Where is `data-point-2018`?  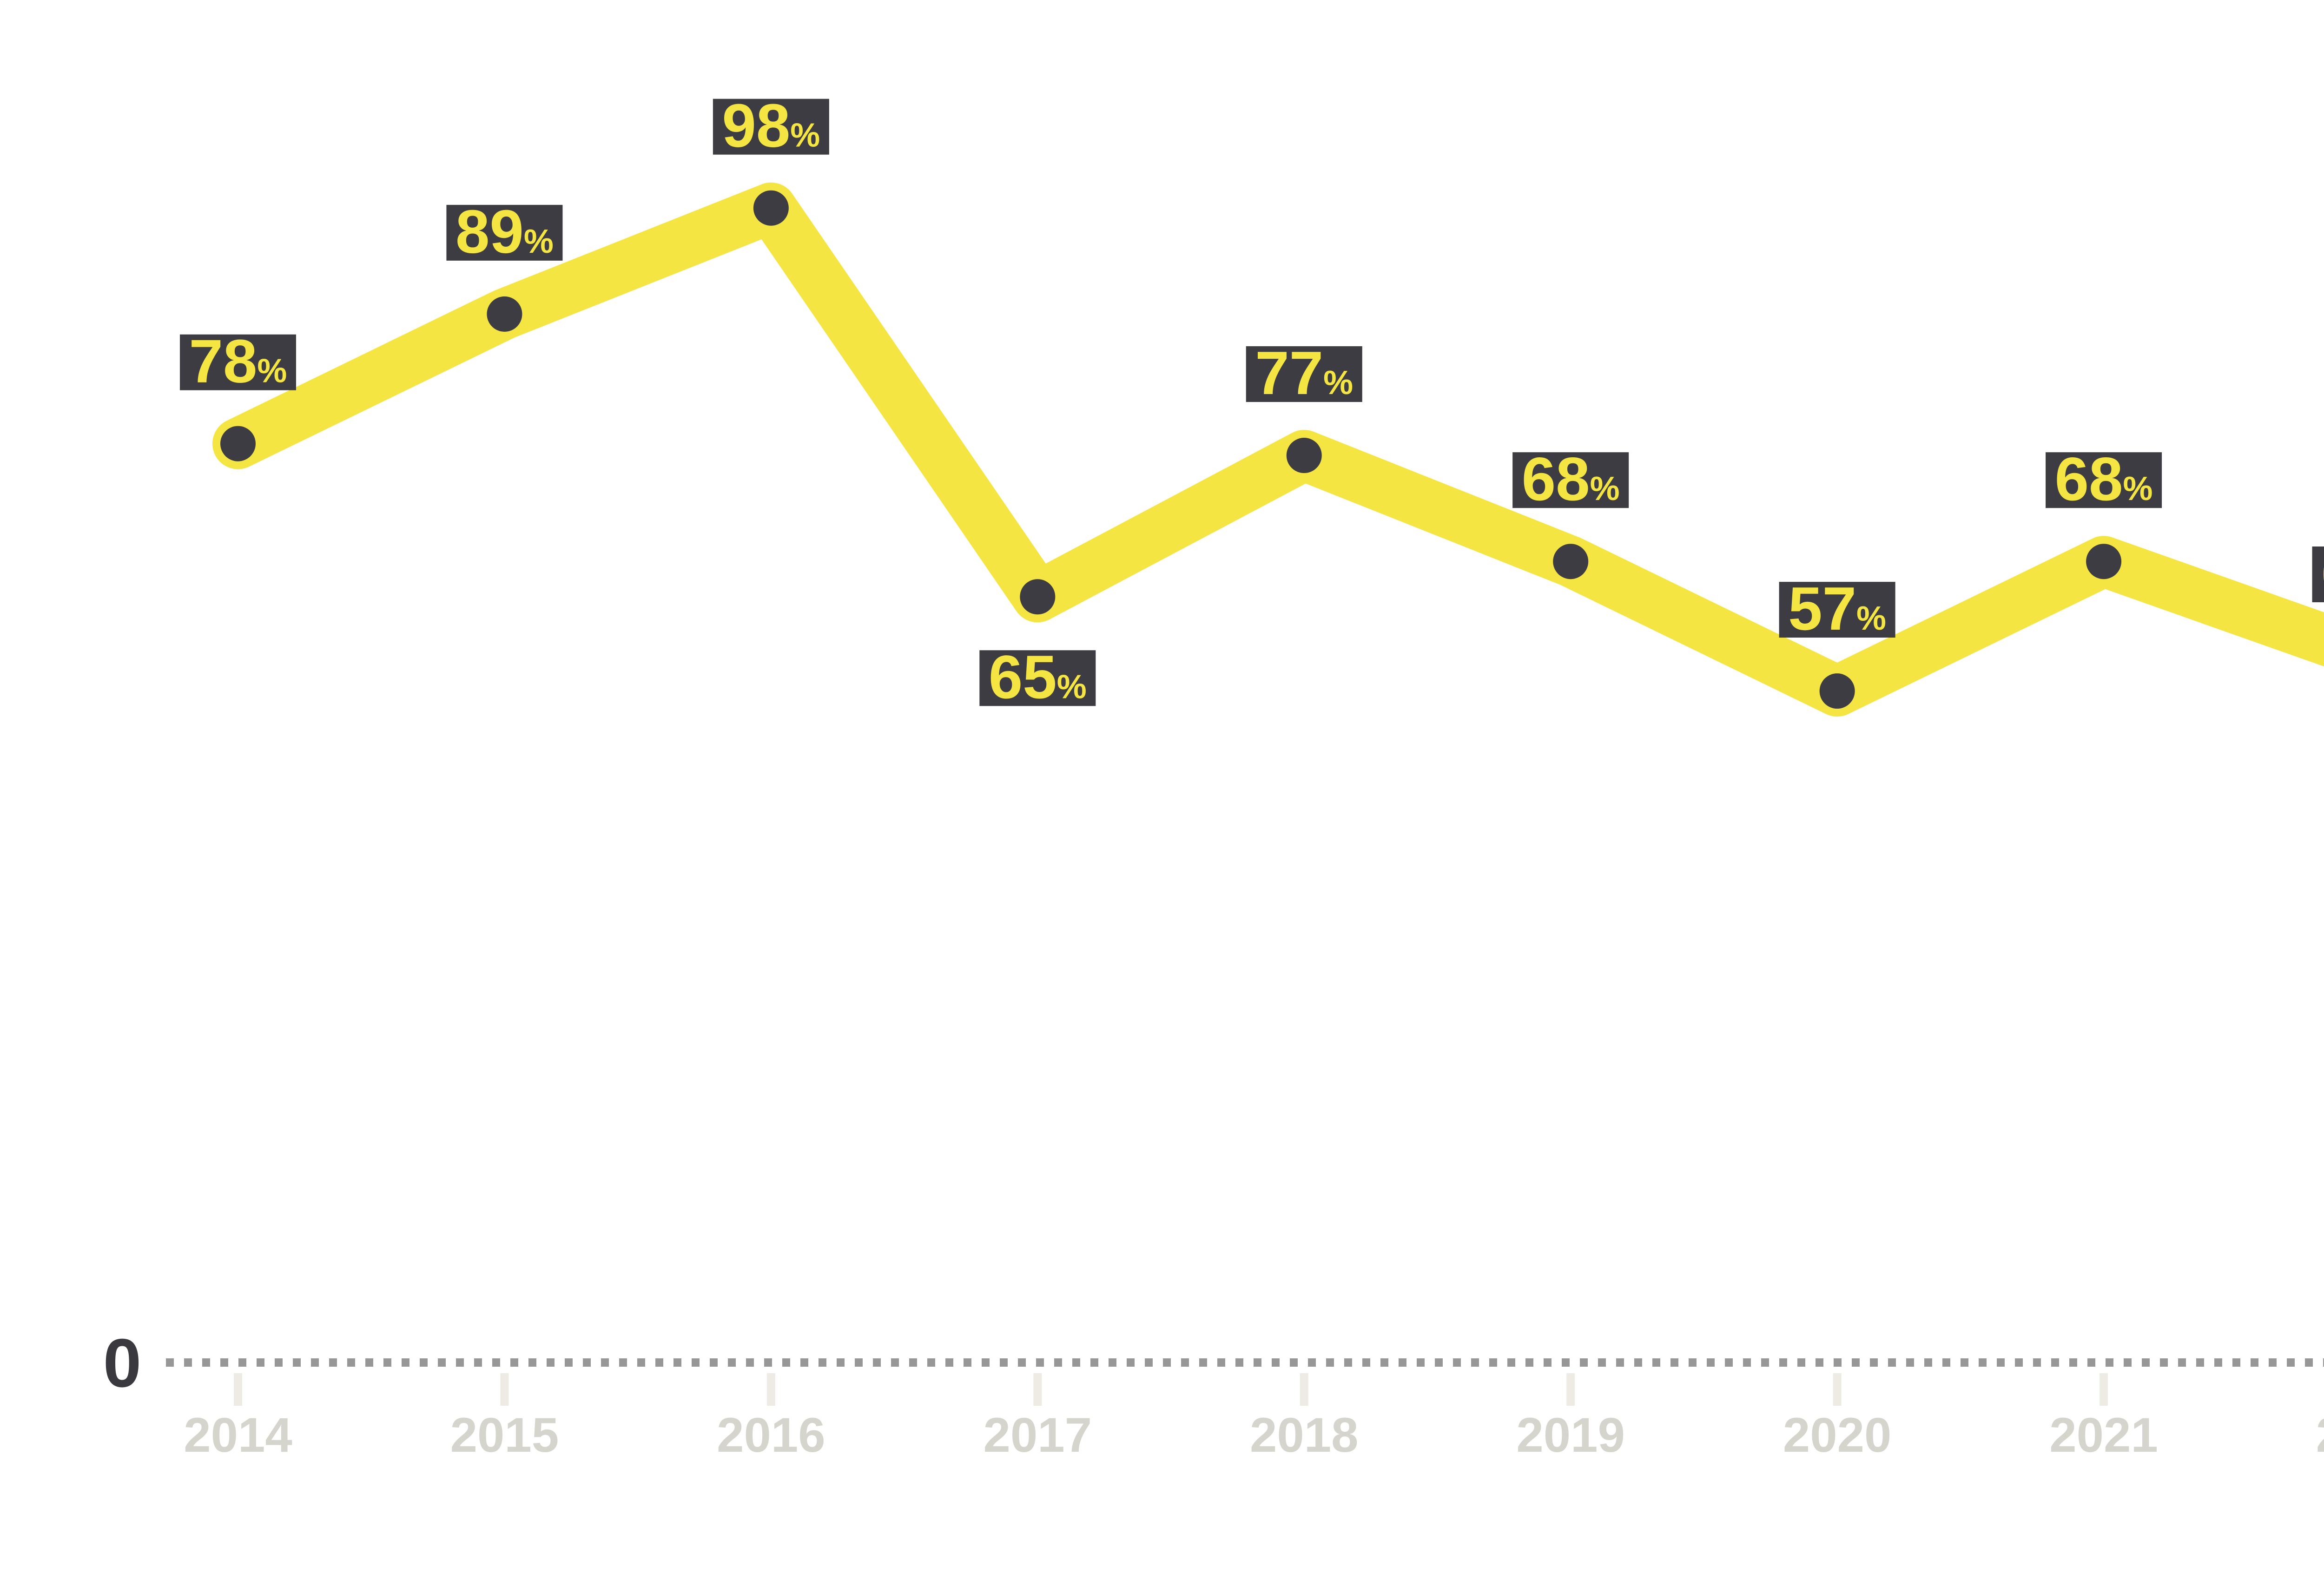 data-point-2018 is located at coordinates (1304, 456).